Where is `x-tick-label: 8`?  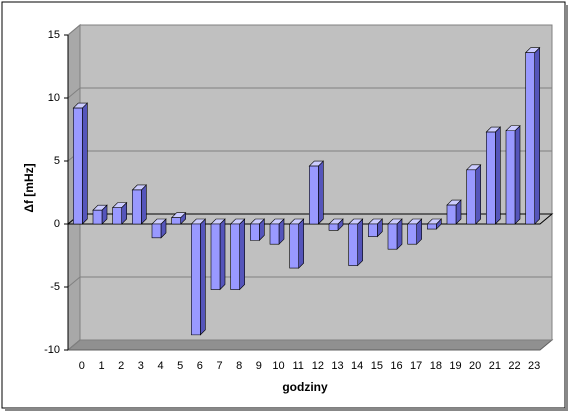 x-tick-label: 8 is located at coordinates (239, 366).